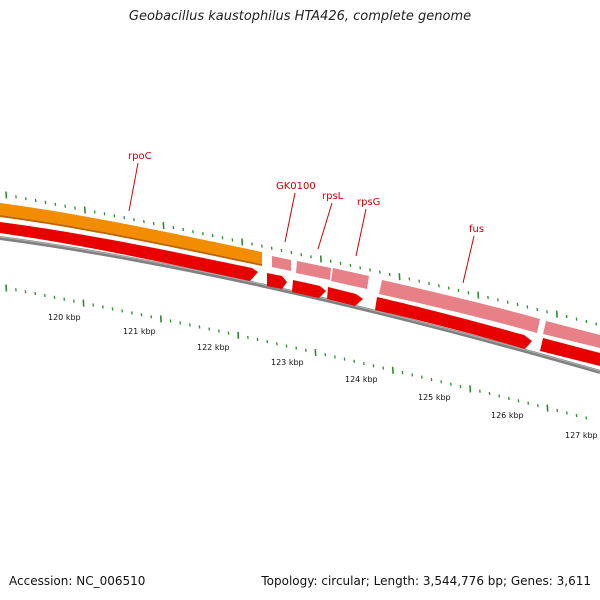 Image resolution: width=600 pixels, height=600 pixels. I want to click on scale-label: 123 kbp, so click(287, 362).